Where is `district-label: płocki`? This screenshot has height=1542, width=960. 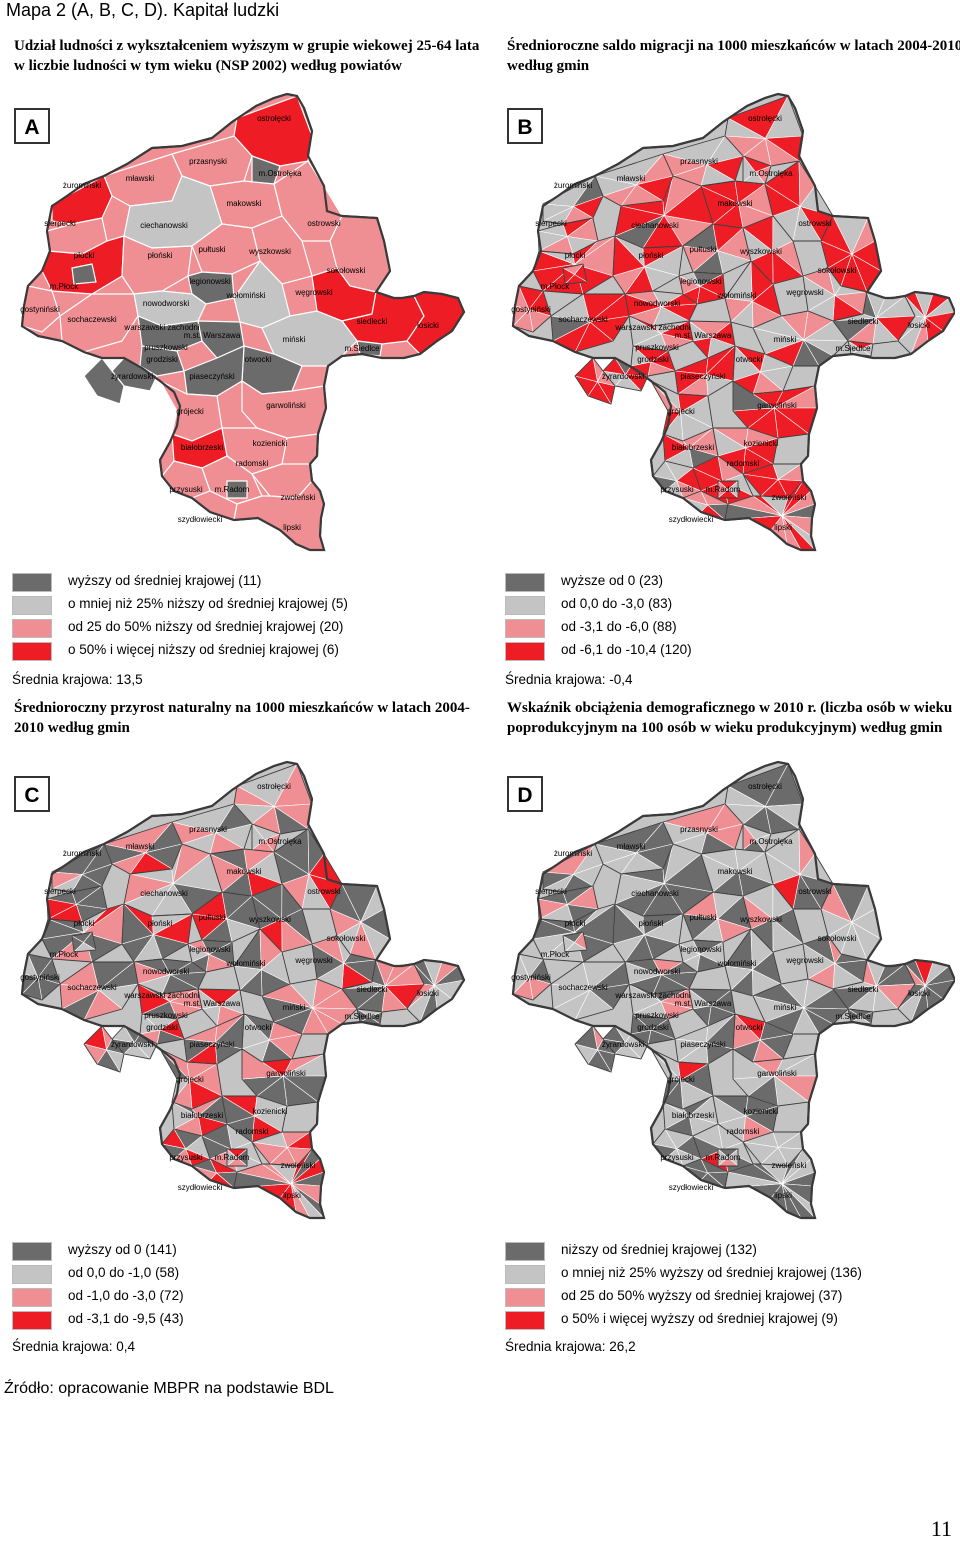 district-label: płocki is located at coordinates (575, 255).